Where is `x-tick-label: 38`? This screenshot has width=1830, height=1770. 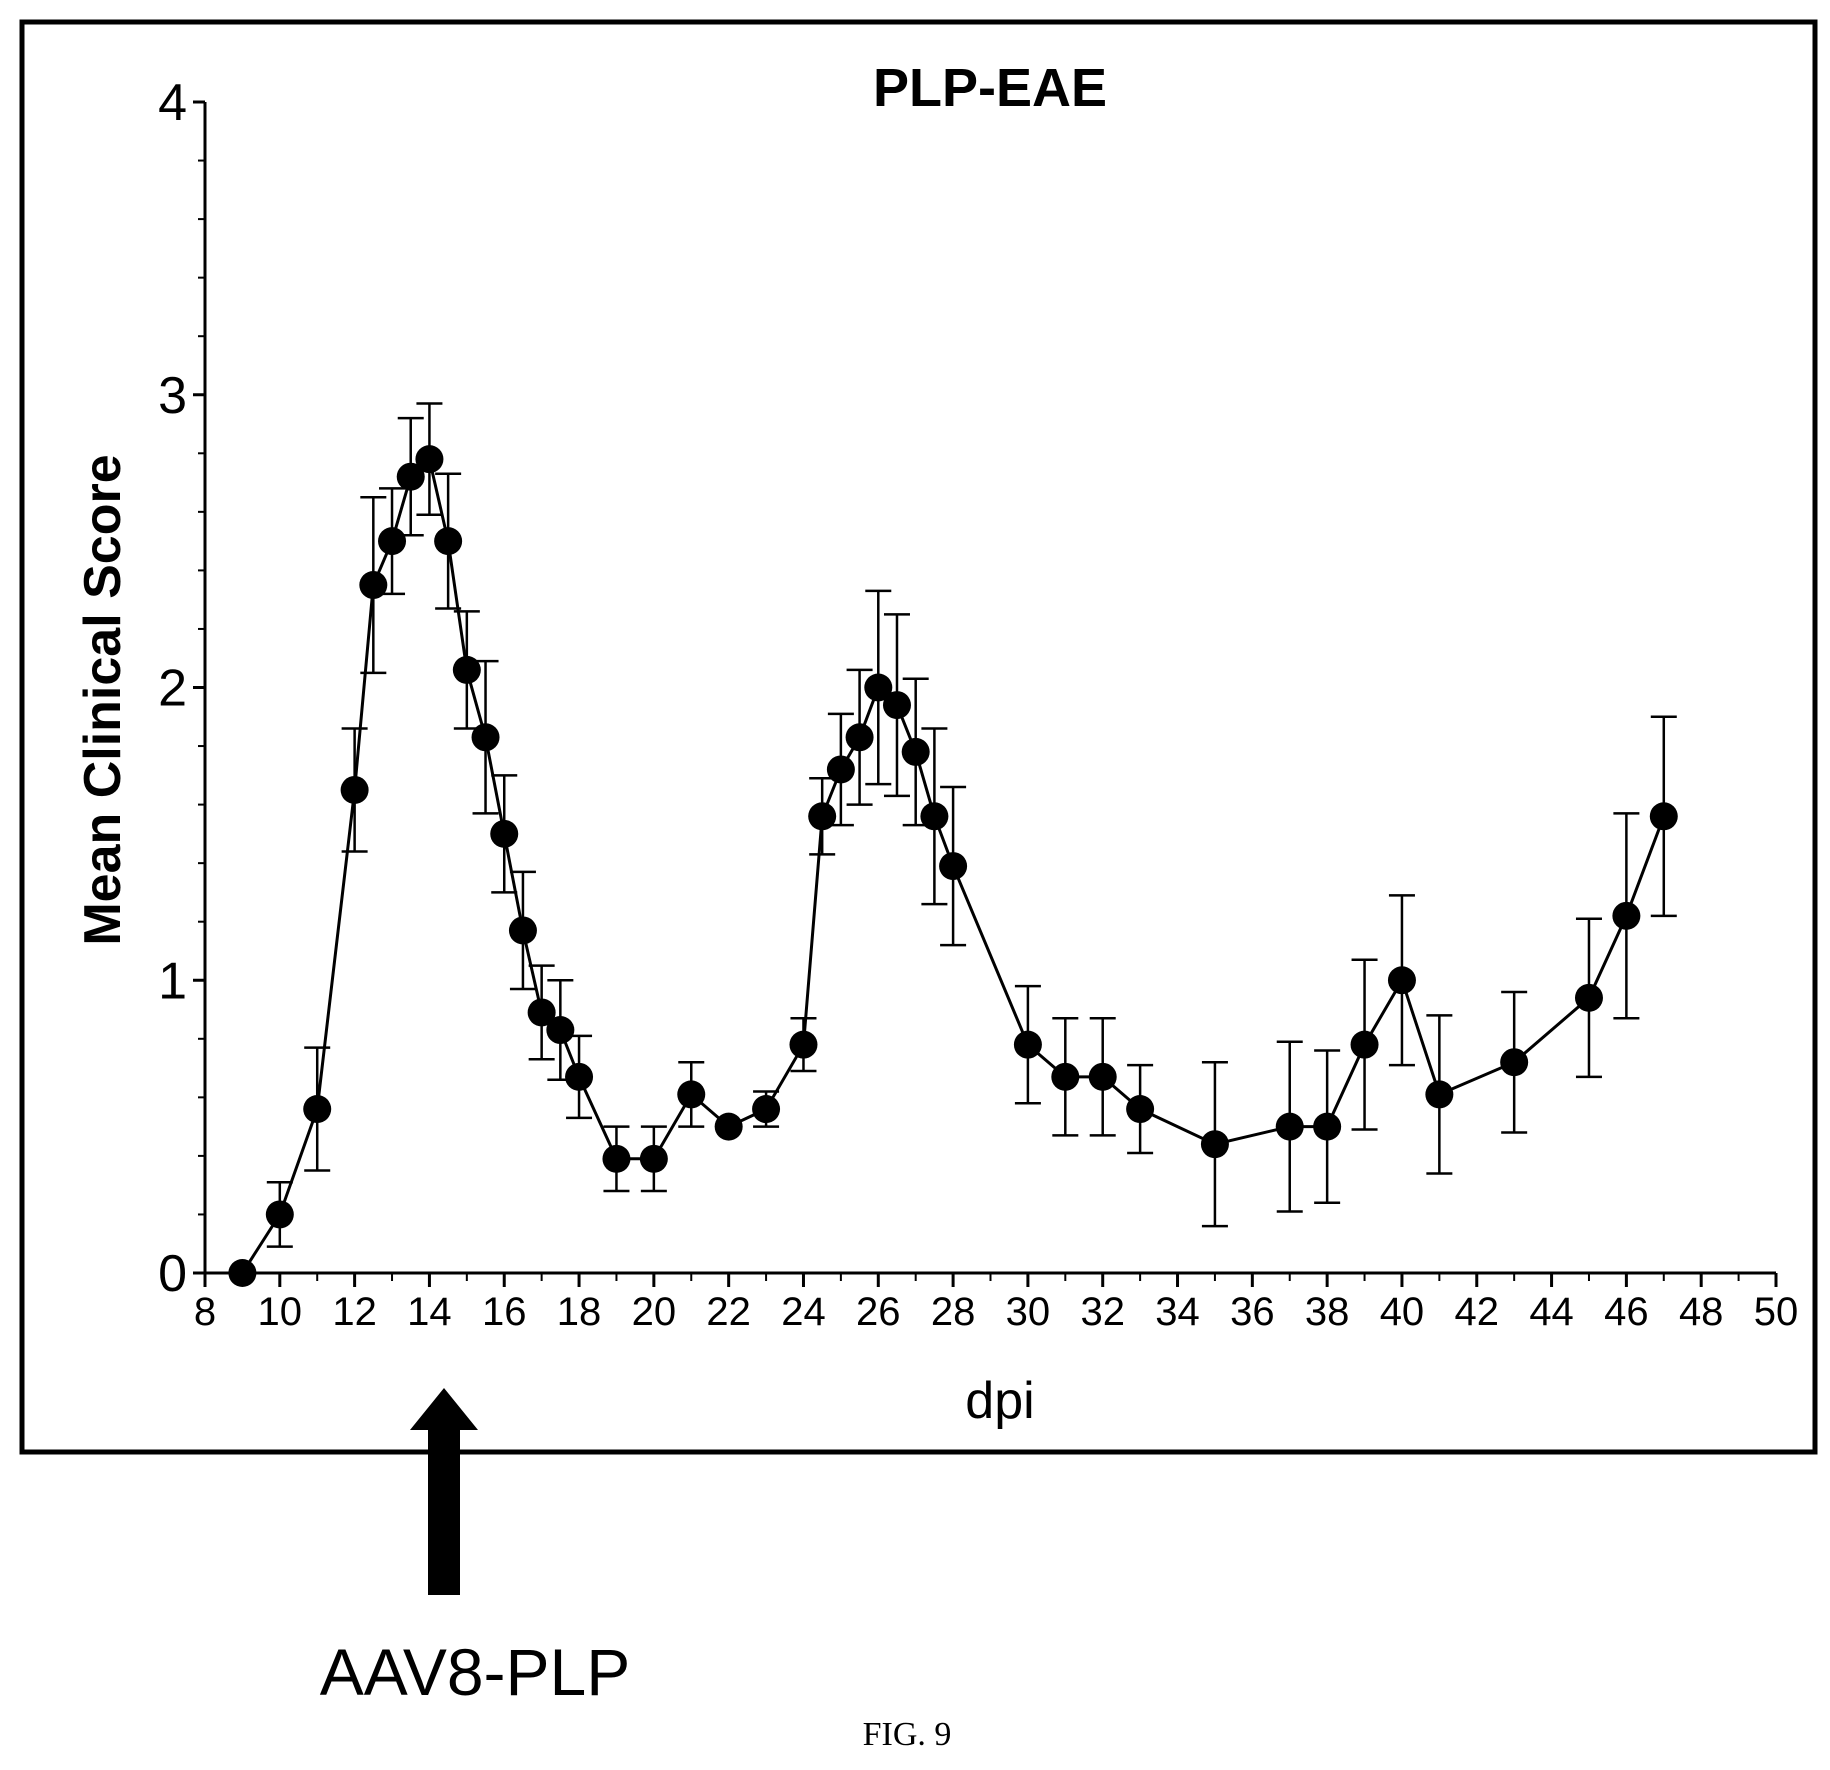
x-tick-label: 38 is located at coordinates (1327, 1312).